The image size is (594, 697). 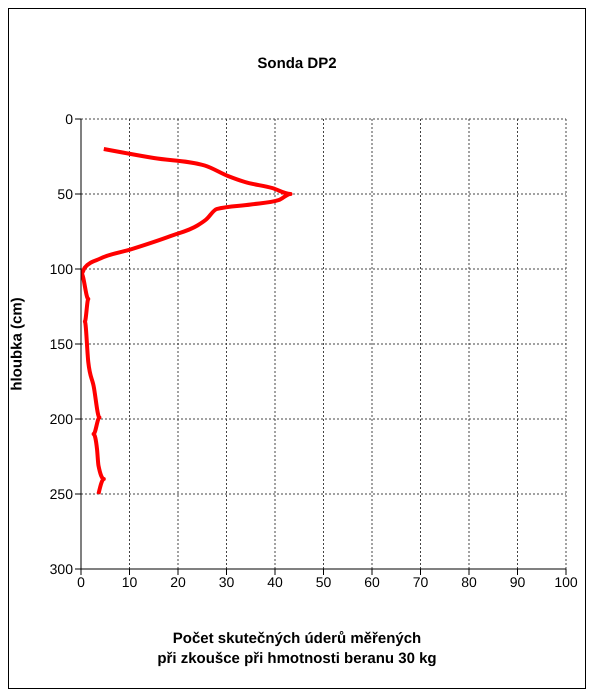 What do you see at coordinates (297, 649) in the screenshot?
I see `x-axis-title: Počet skutečných úderů měřených při zkoušce při hmotnosti beranu 30 kg` at bounding box center [297, 649].